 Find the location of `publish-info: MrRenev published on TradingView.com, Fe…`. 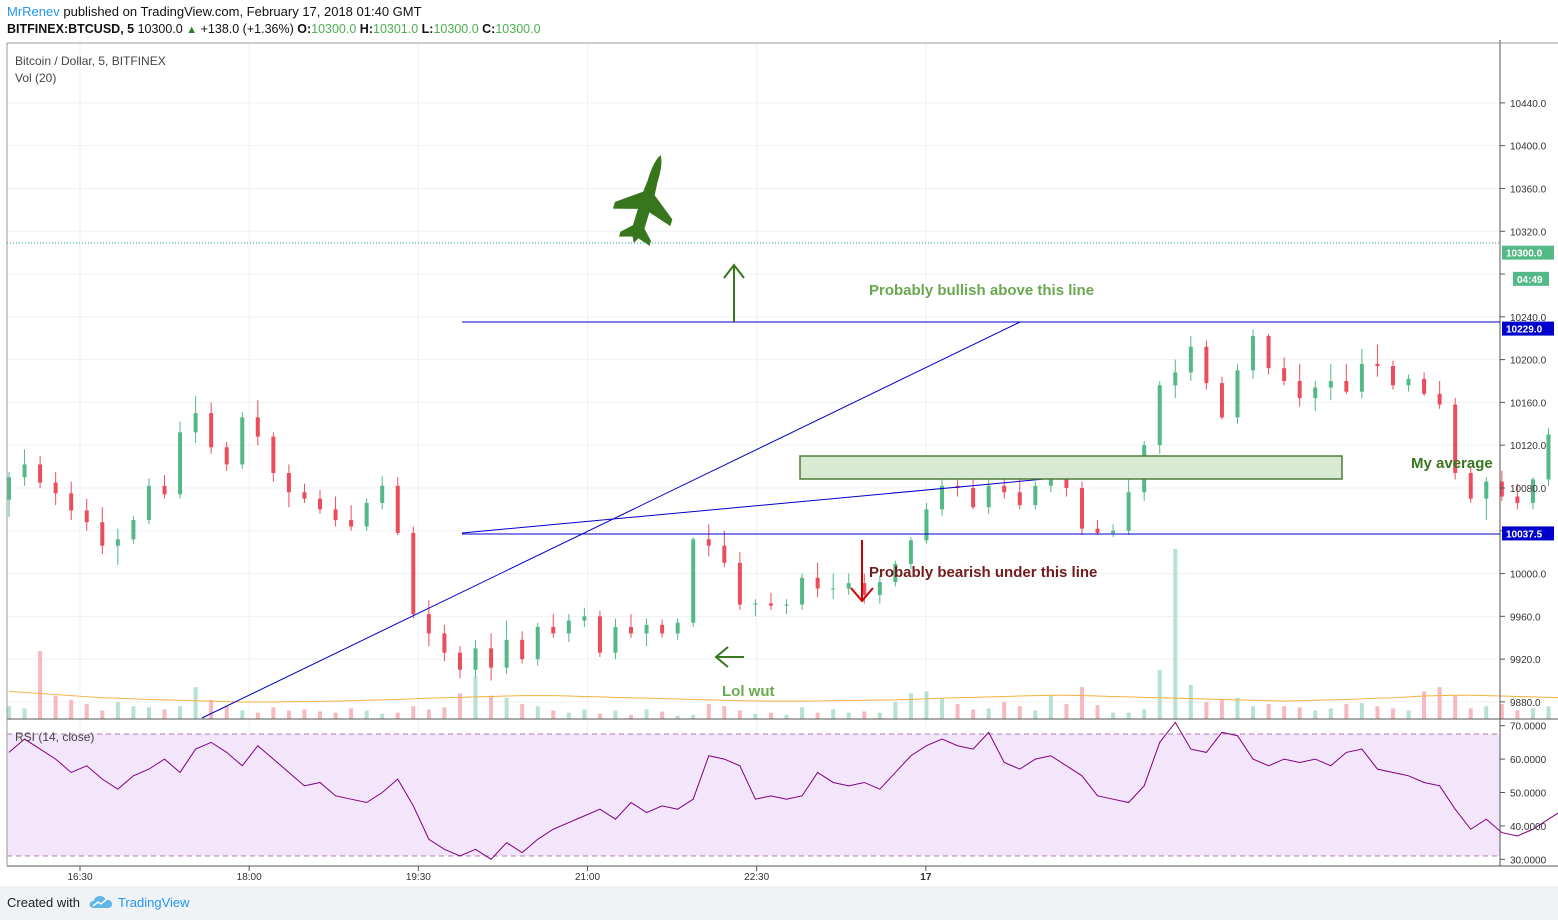

publish-info: MrRenev published on TradingView.com, Fe… is located at coordinates (214, 11).